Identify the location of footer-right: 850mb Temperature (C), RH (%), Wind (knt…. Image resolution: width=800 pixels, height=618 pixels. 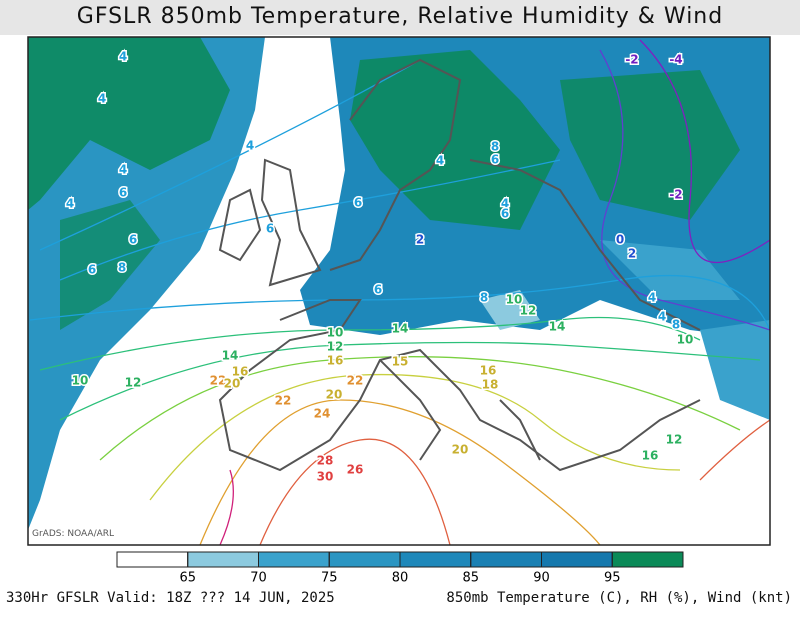
(619, 598).